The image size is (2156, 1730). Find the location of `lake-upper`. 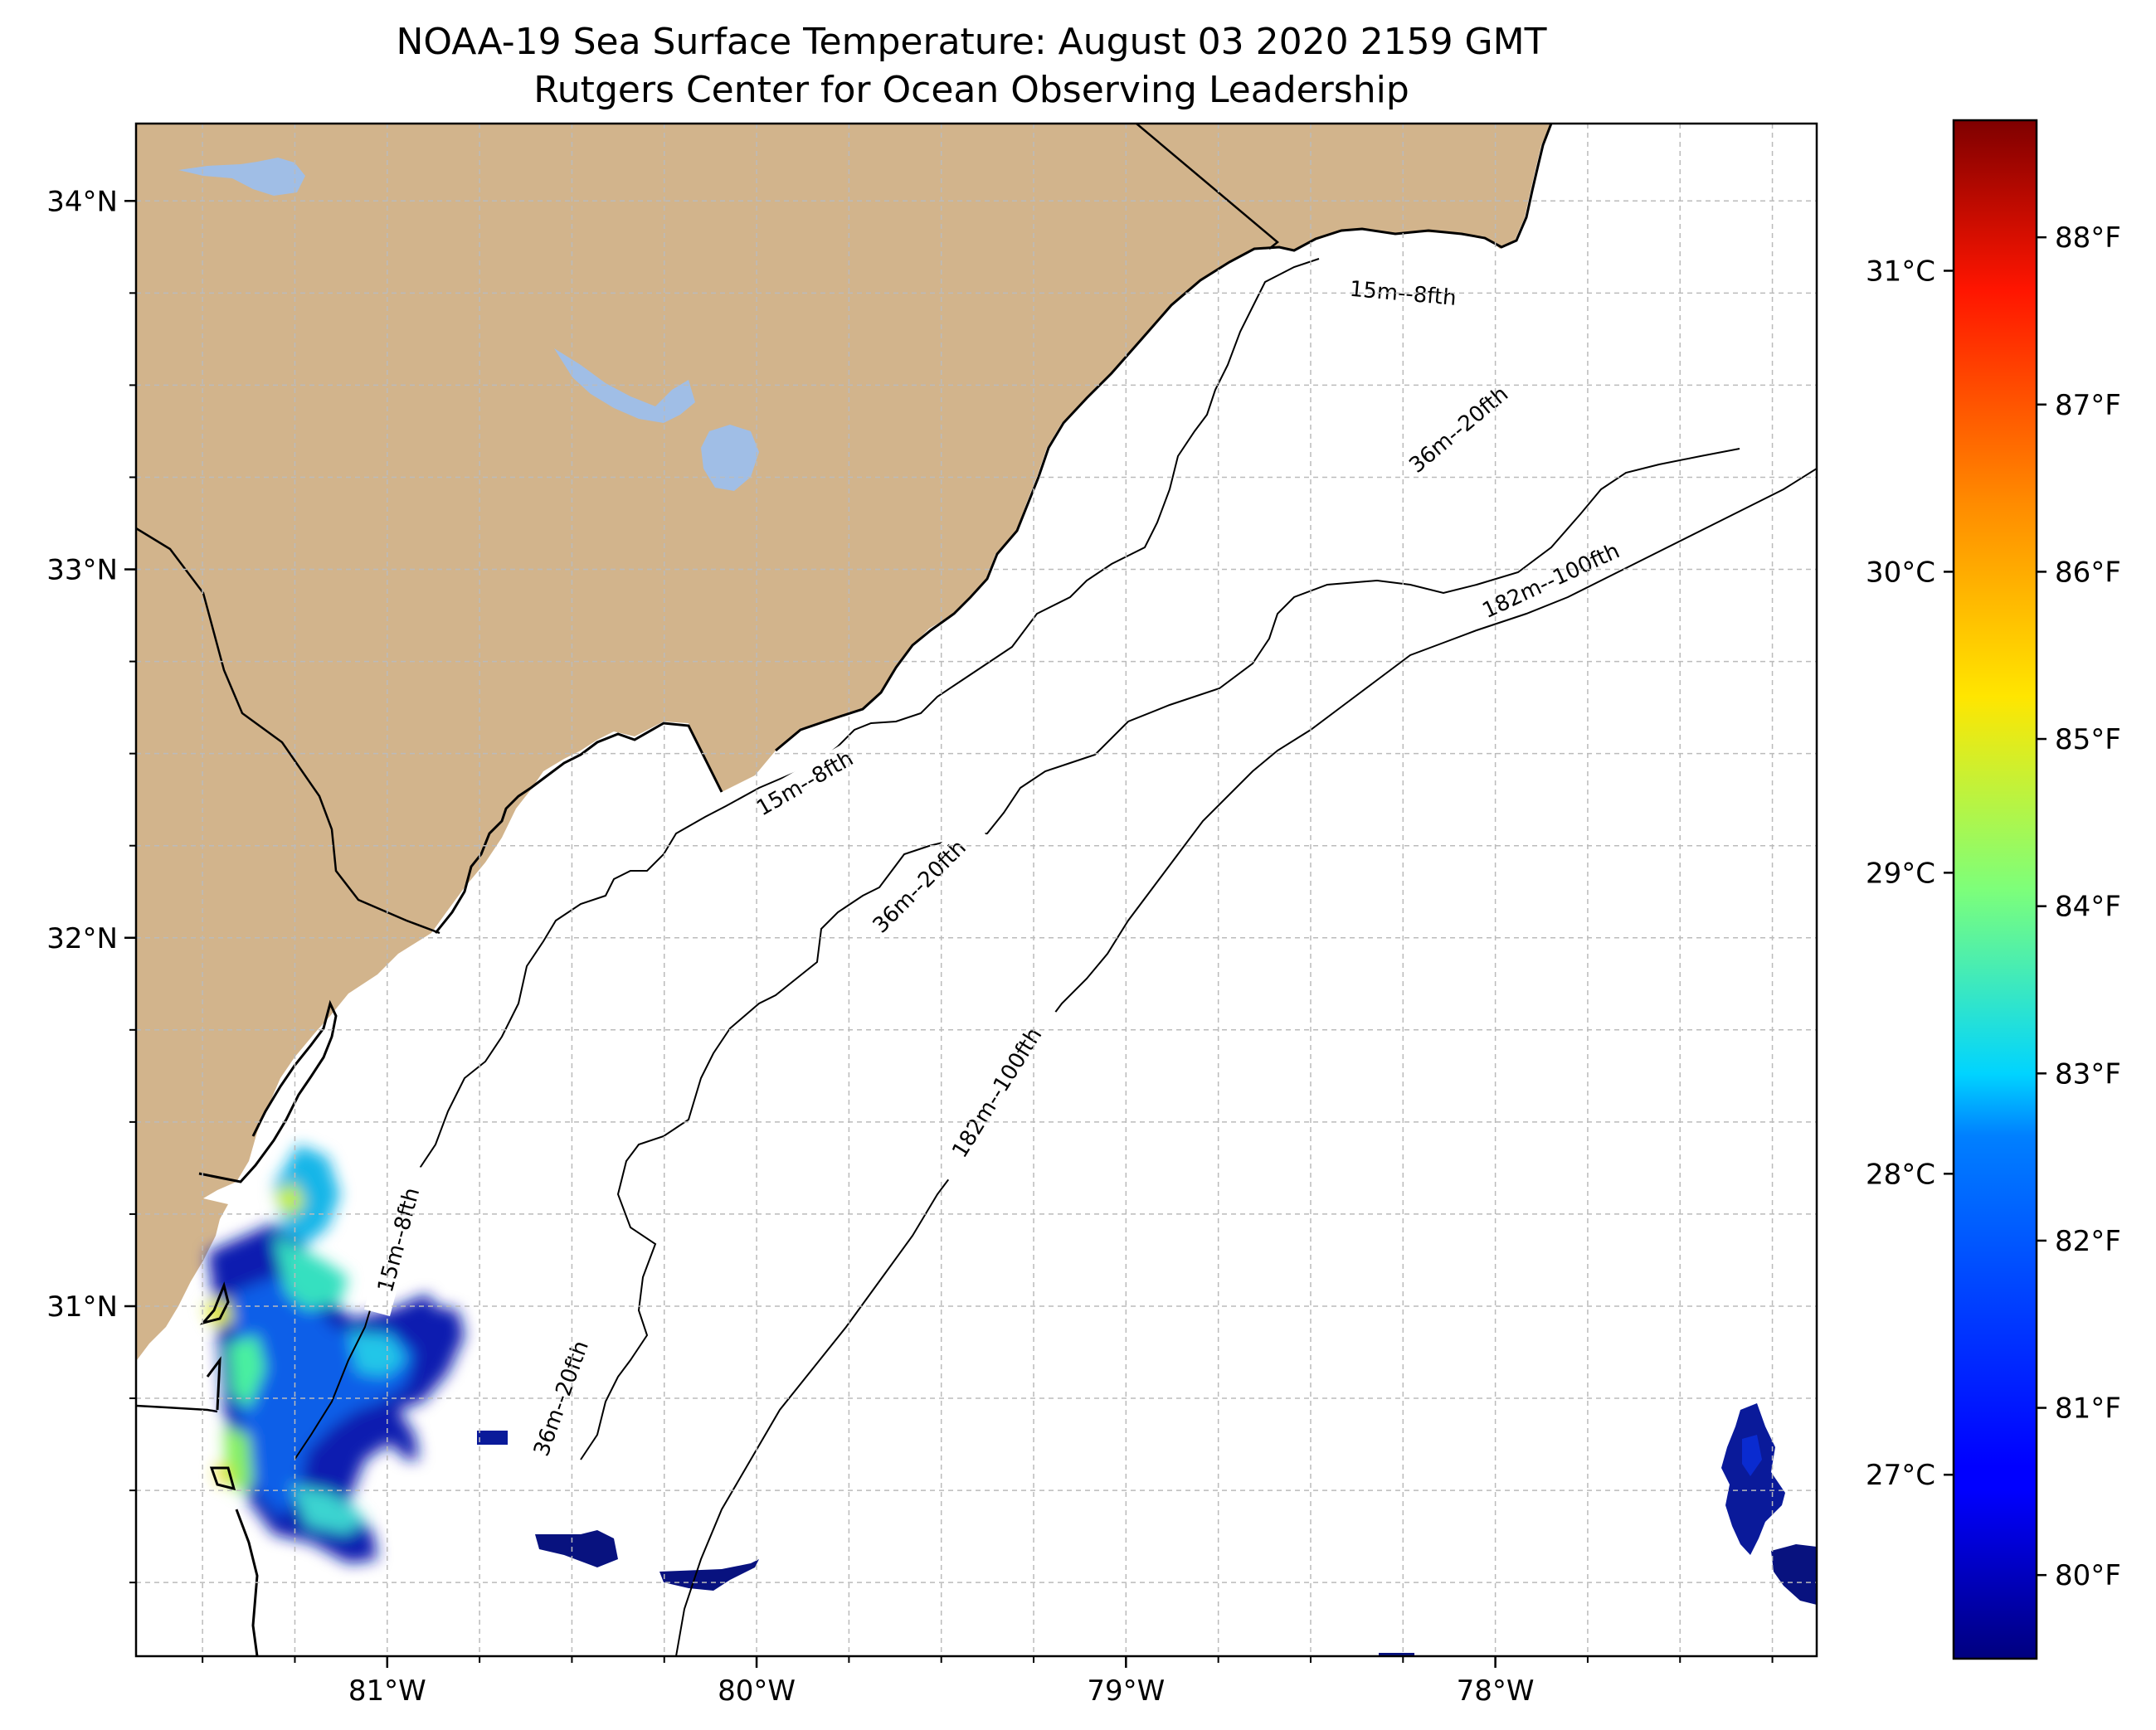

lake-upper is located at coordinates (241, 177).